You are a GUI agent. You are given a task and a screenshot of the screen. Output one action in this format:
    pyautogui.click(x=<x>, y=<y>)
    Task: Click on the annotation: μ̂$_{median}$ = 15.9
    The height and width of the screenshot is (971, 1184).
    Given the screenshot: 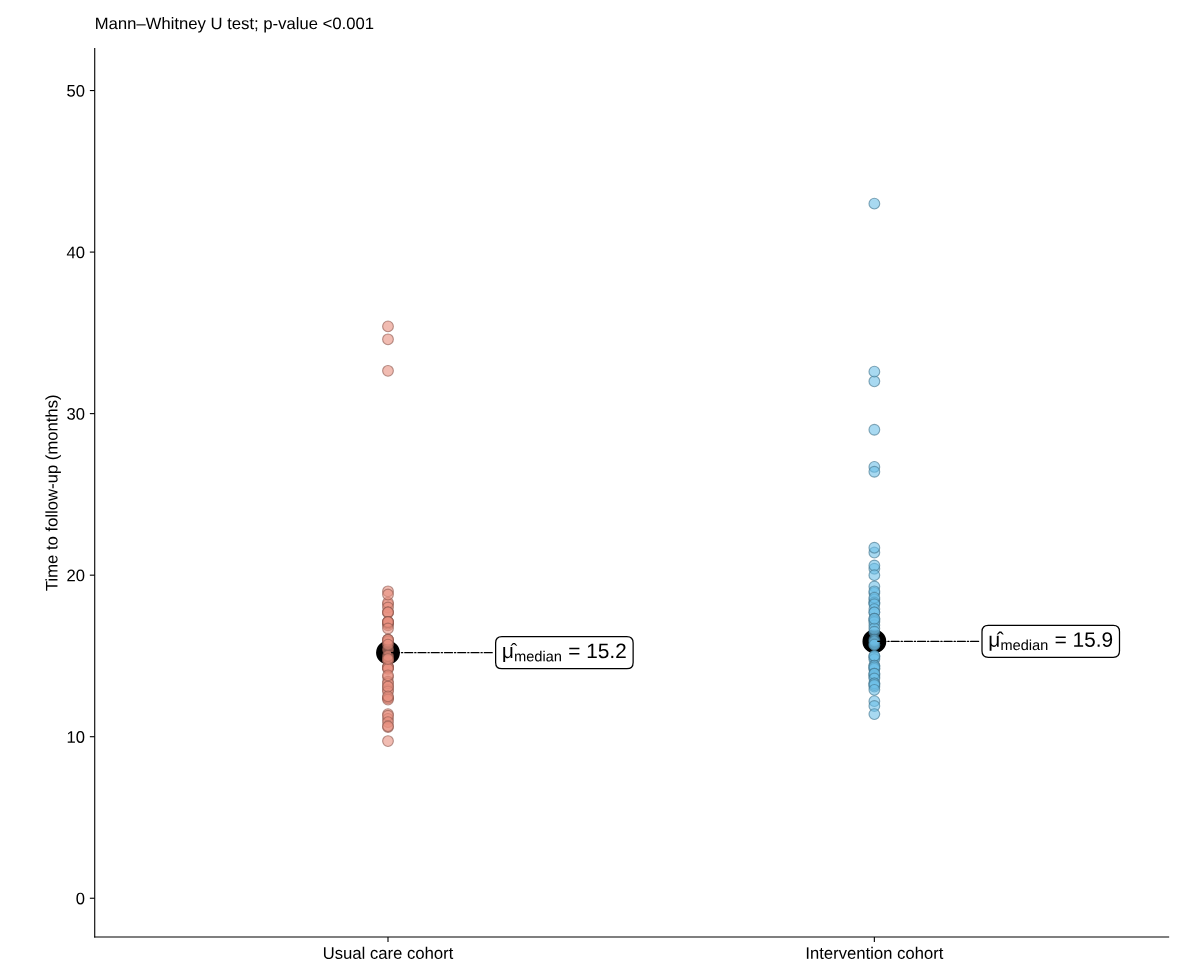 What is the action you would take?
    pyautogui.click(x=1051, y=641)
    